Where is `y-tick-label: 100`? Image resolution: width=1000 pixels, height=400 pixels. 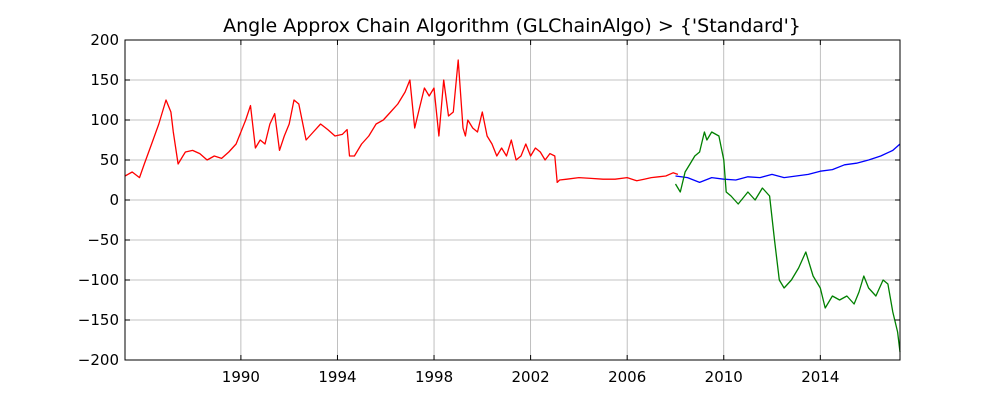
y-tick-label: 100 is located at coordinates (104, 120).